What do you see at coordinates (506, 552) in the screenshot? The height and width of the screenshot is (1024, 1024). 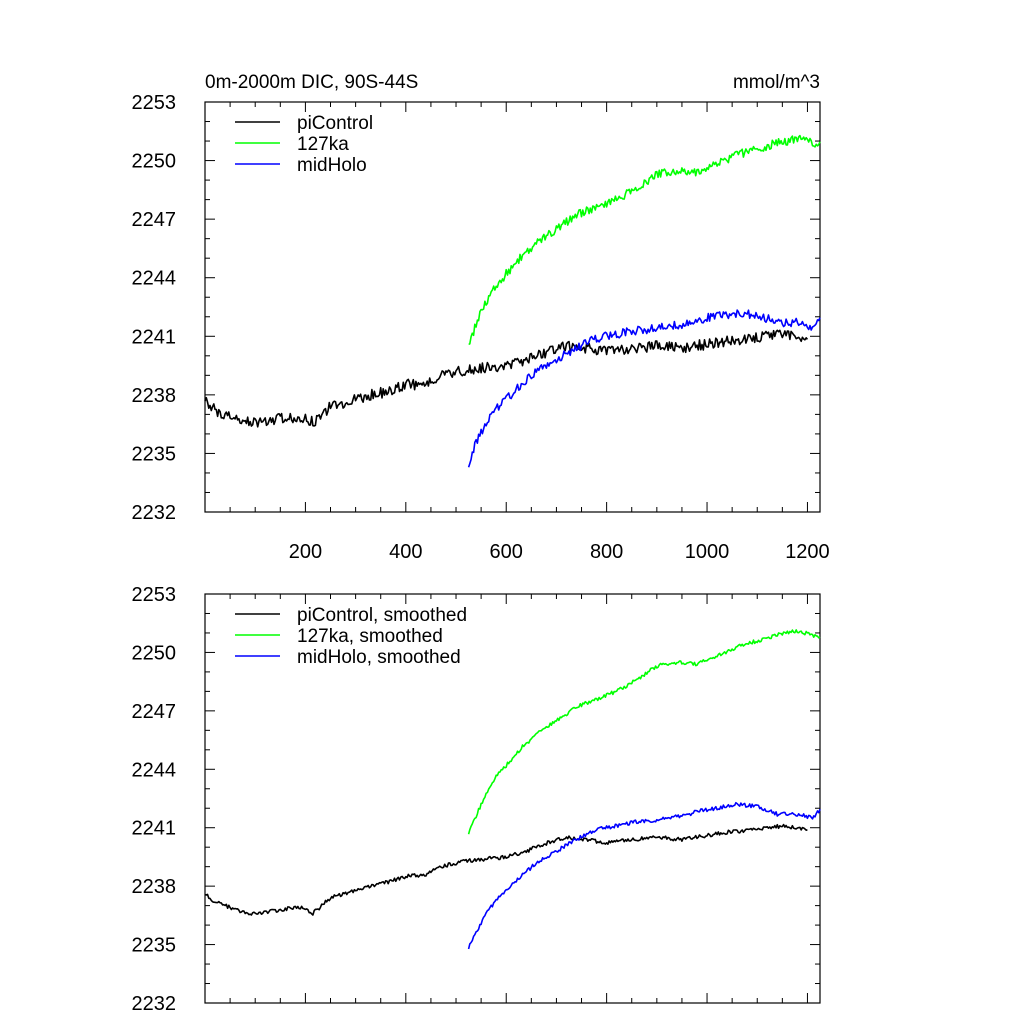 I see `x-tick-label: 600` at bounding box center [506, 552].